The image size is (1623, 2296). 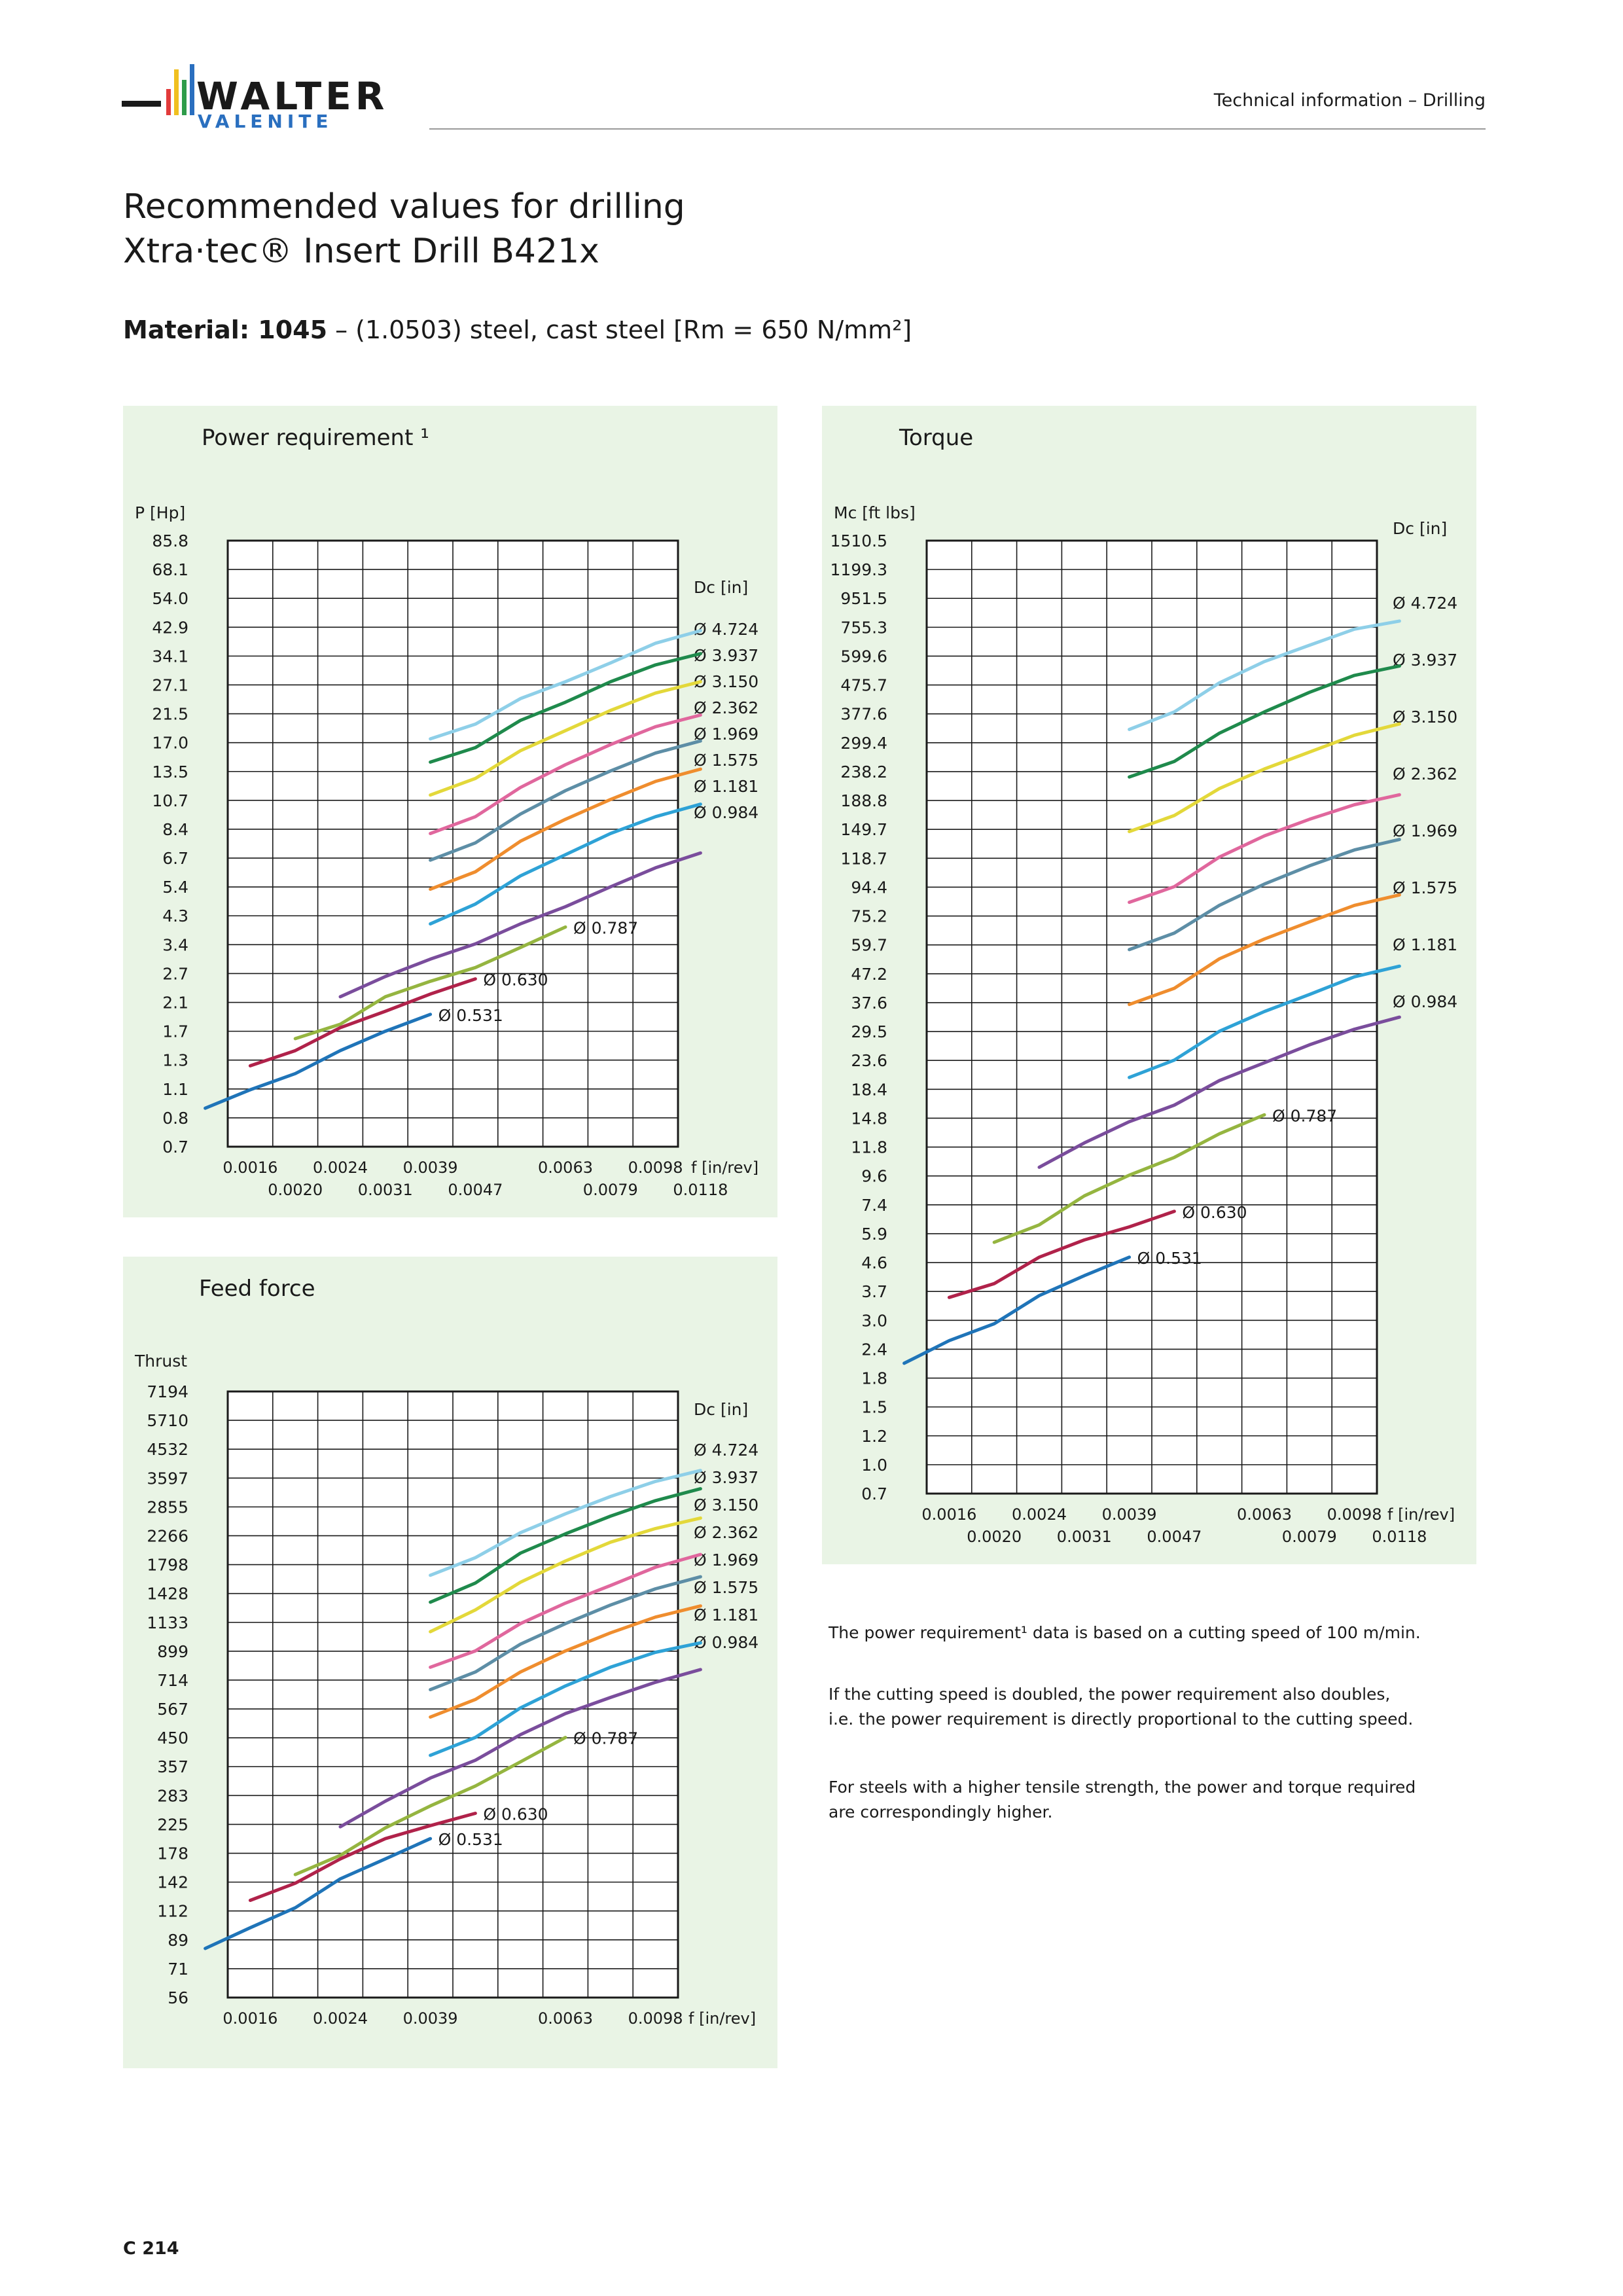 What do you see at coordinates (874, 1262) in the screenshot?
I see `y-tick-label: 4.6` at bounding box center [874, 1262].